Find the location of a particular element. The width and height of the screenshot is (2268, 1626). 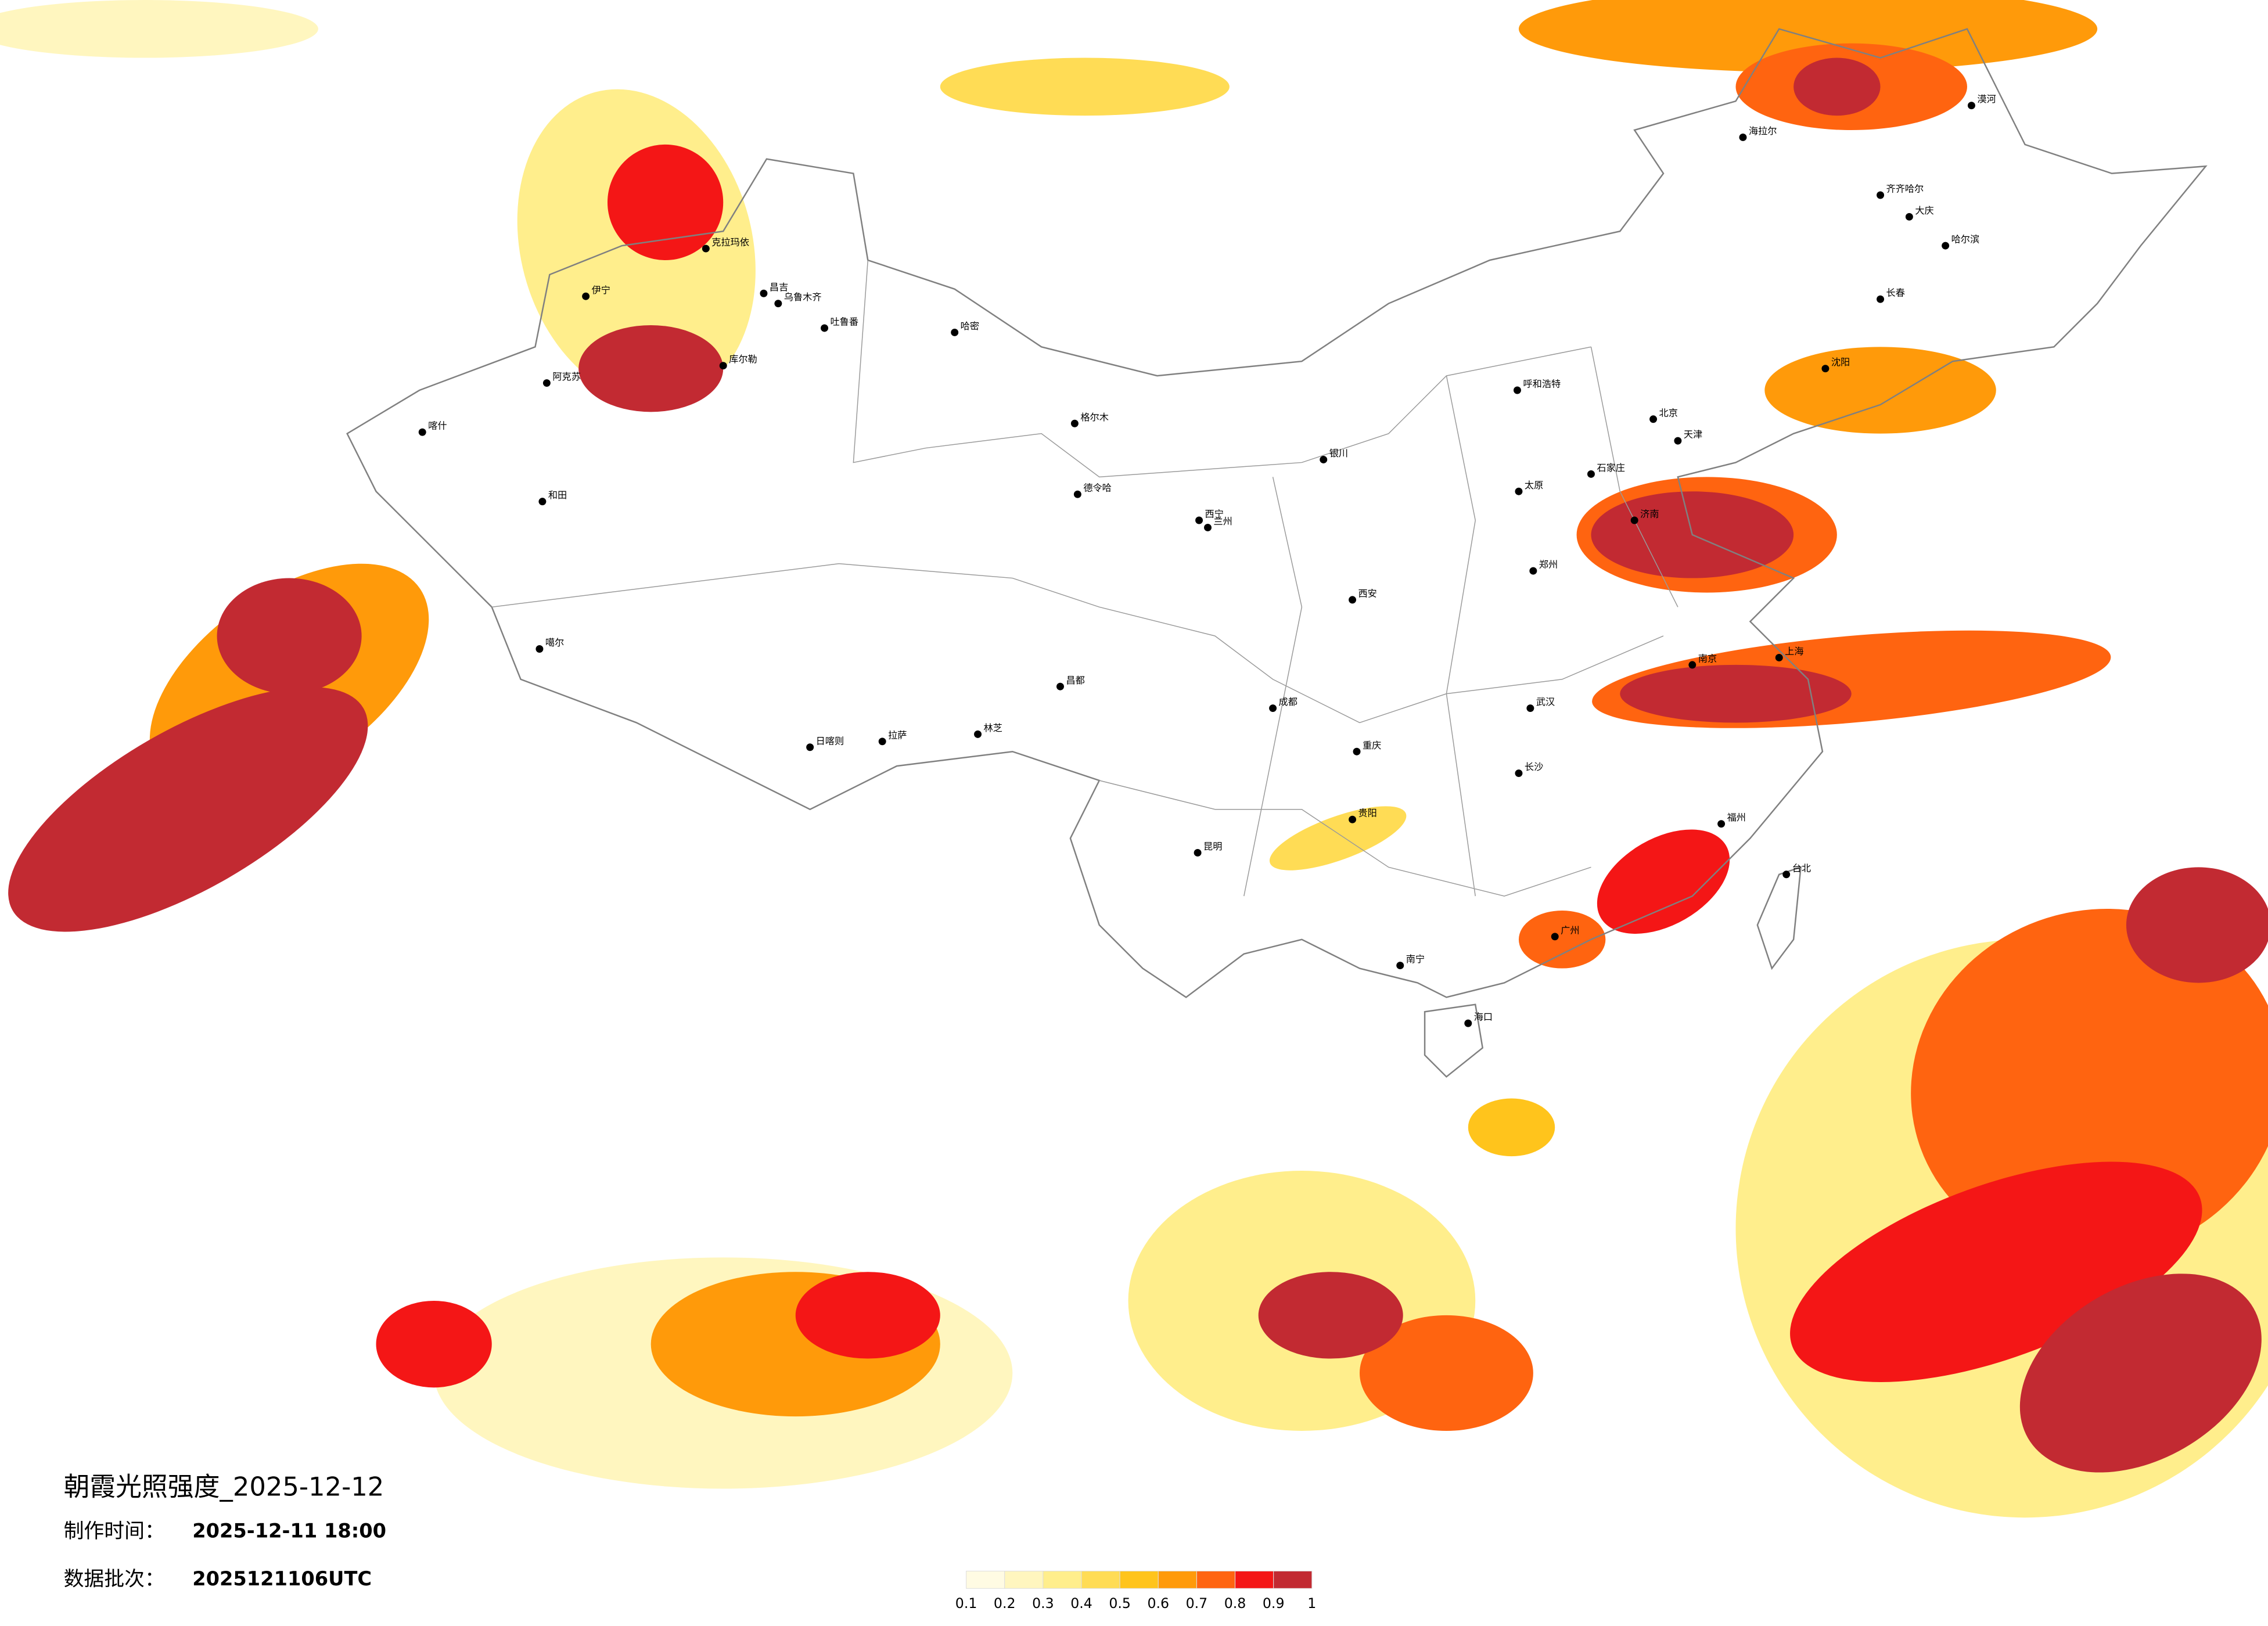

colorbar-tick-label: 0.3 is located at coordinates (1043, 1603).